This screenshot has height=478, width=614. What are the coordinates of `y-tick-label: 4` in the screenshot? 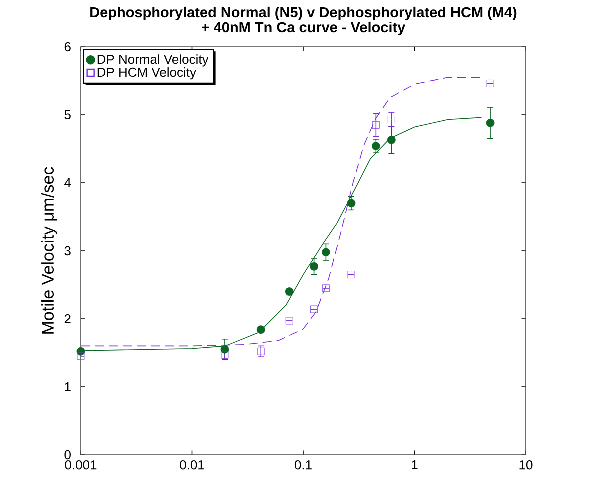 It's located at (68, 183).